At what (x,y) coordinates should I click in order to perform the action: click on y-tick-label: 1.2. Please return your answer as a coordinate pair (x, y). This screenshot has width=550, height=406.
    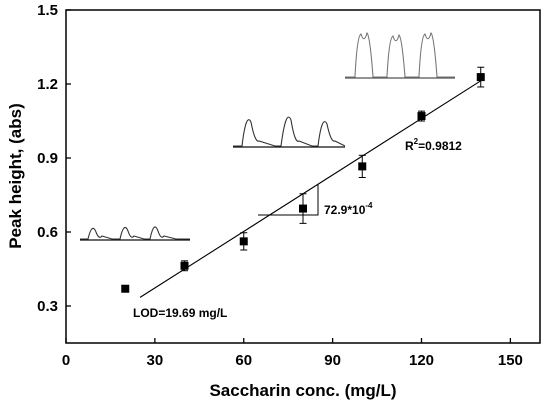
    Looking at the image, I should click on (47, 84).